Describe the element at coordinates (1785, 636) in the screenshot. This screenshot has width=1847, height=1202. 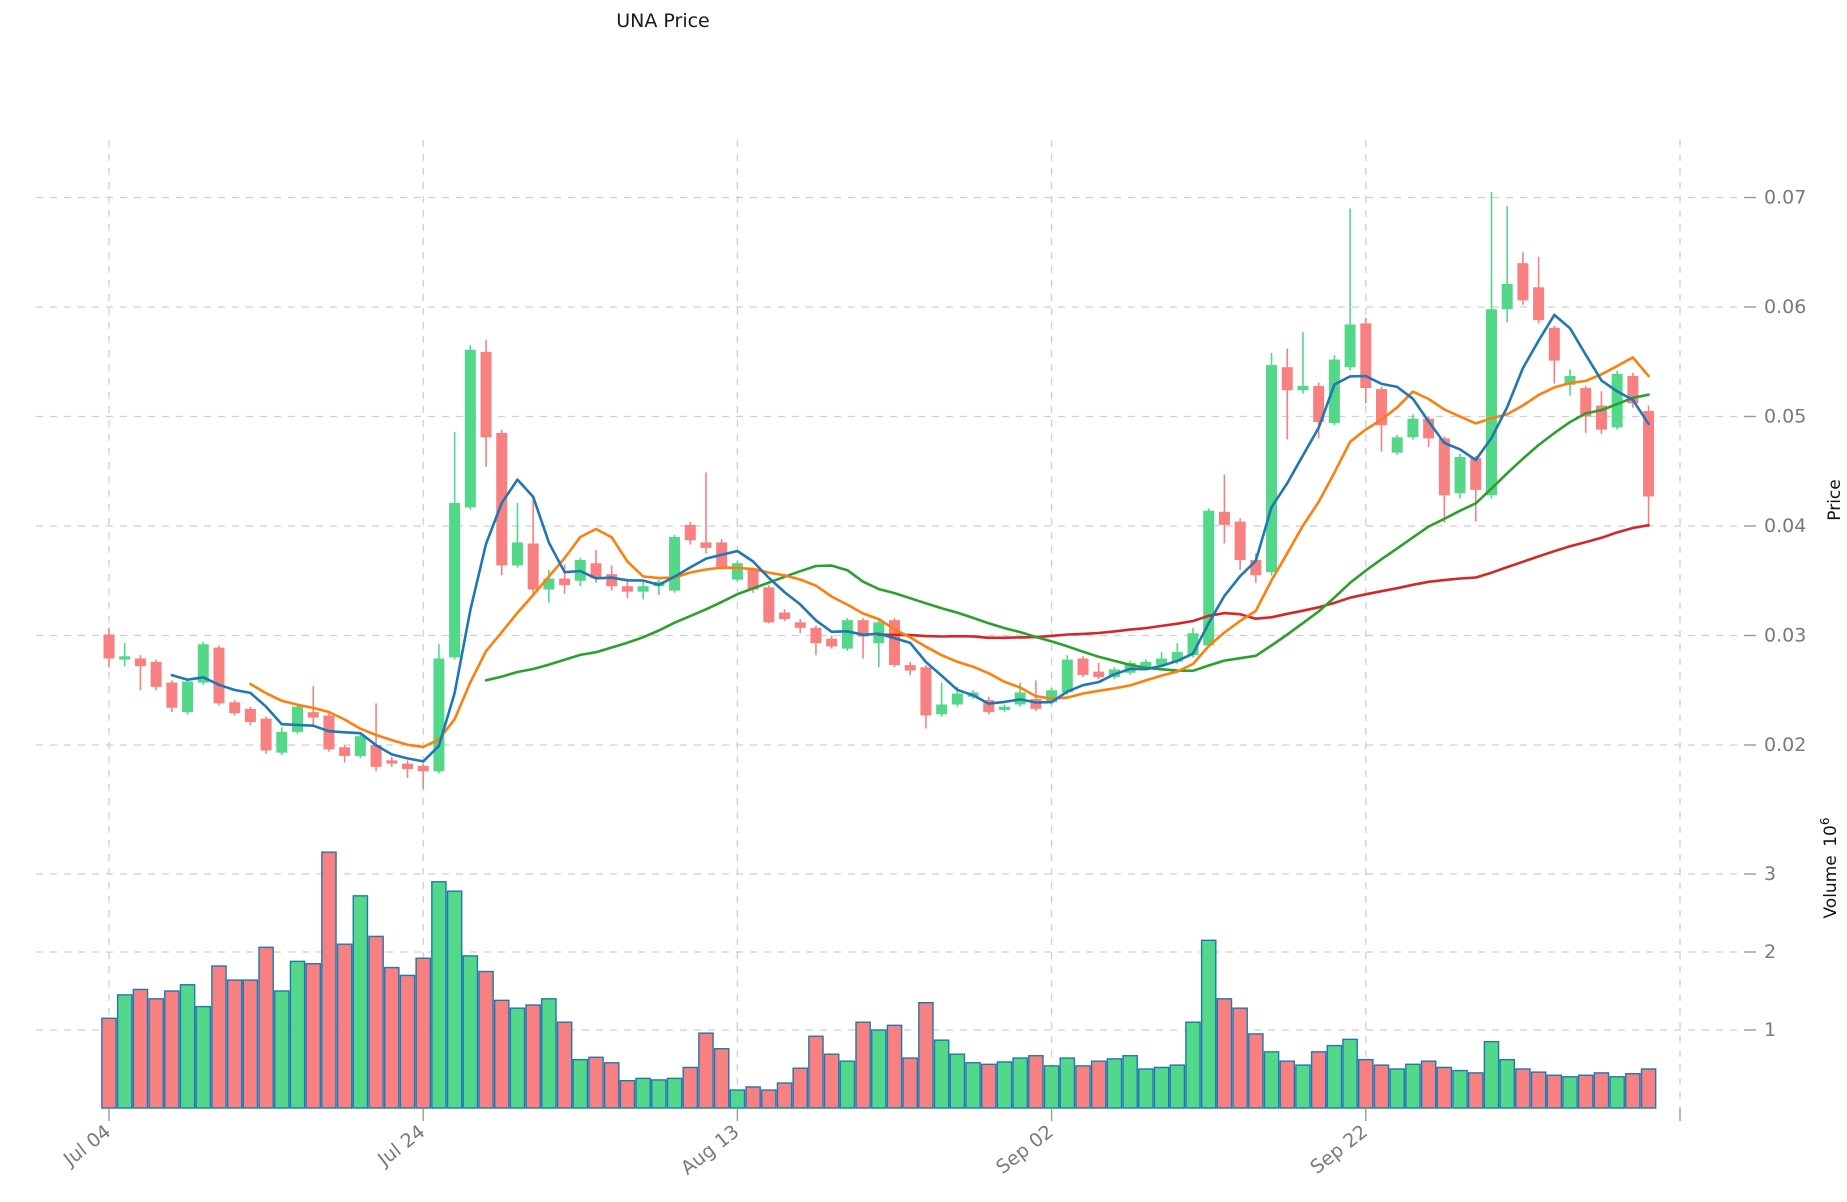
I see `price-tick-label: 0.03` at that location.